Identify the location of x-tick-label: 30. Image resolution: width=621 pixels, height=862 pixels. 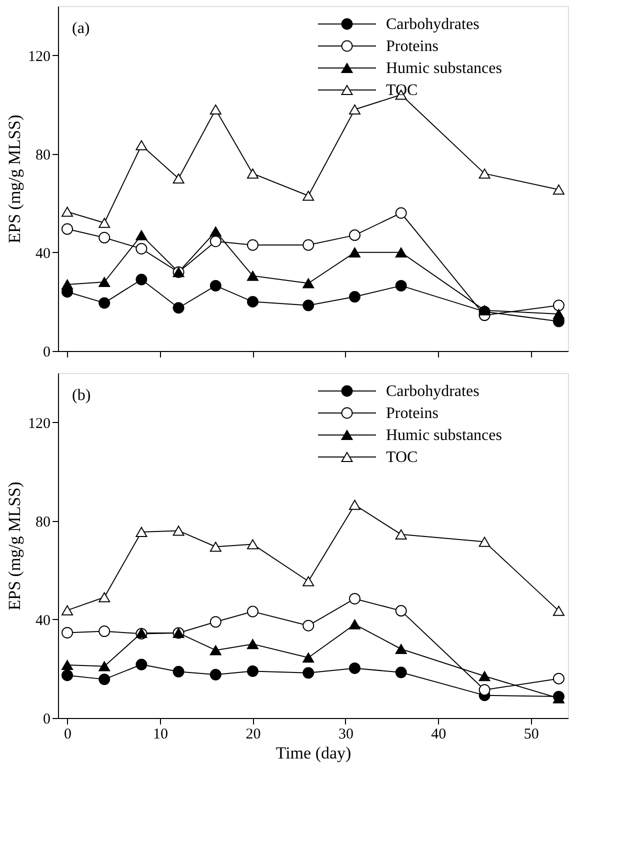
(346, 734).